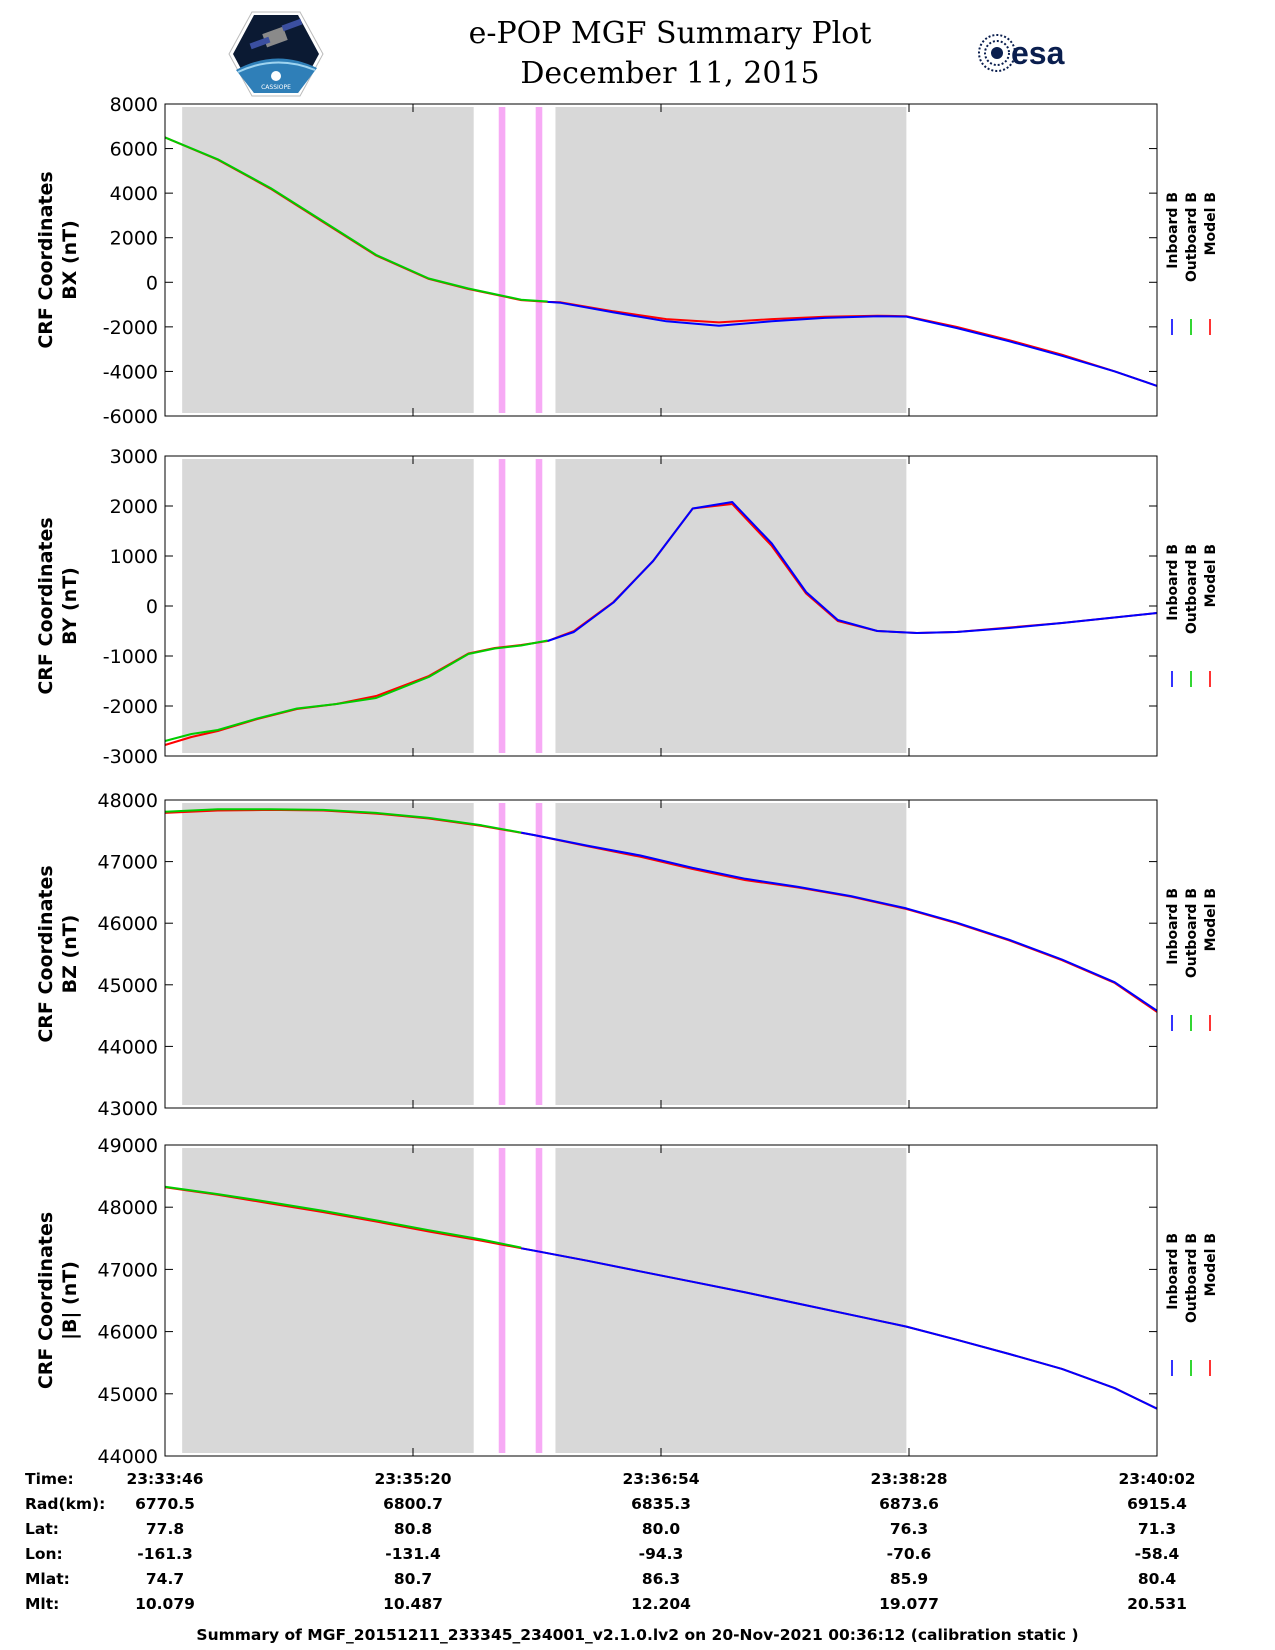 This screenshot has width=1275, height=1650. What do you see at coordinates (130, 757) in the screenshot?
I see `y-tick-label: -3000` at bounding box center [130, 757].